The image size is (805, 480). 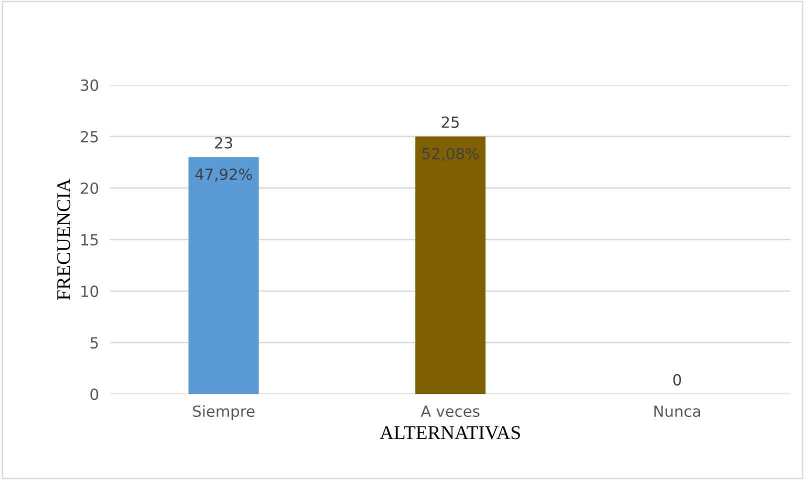 I want to click on y-axis-title: FRECUENCIA, so click(x=63, y=239).